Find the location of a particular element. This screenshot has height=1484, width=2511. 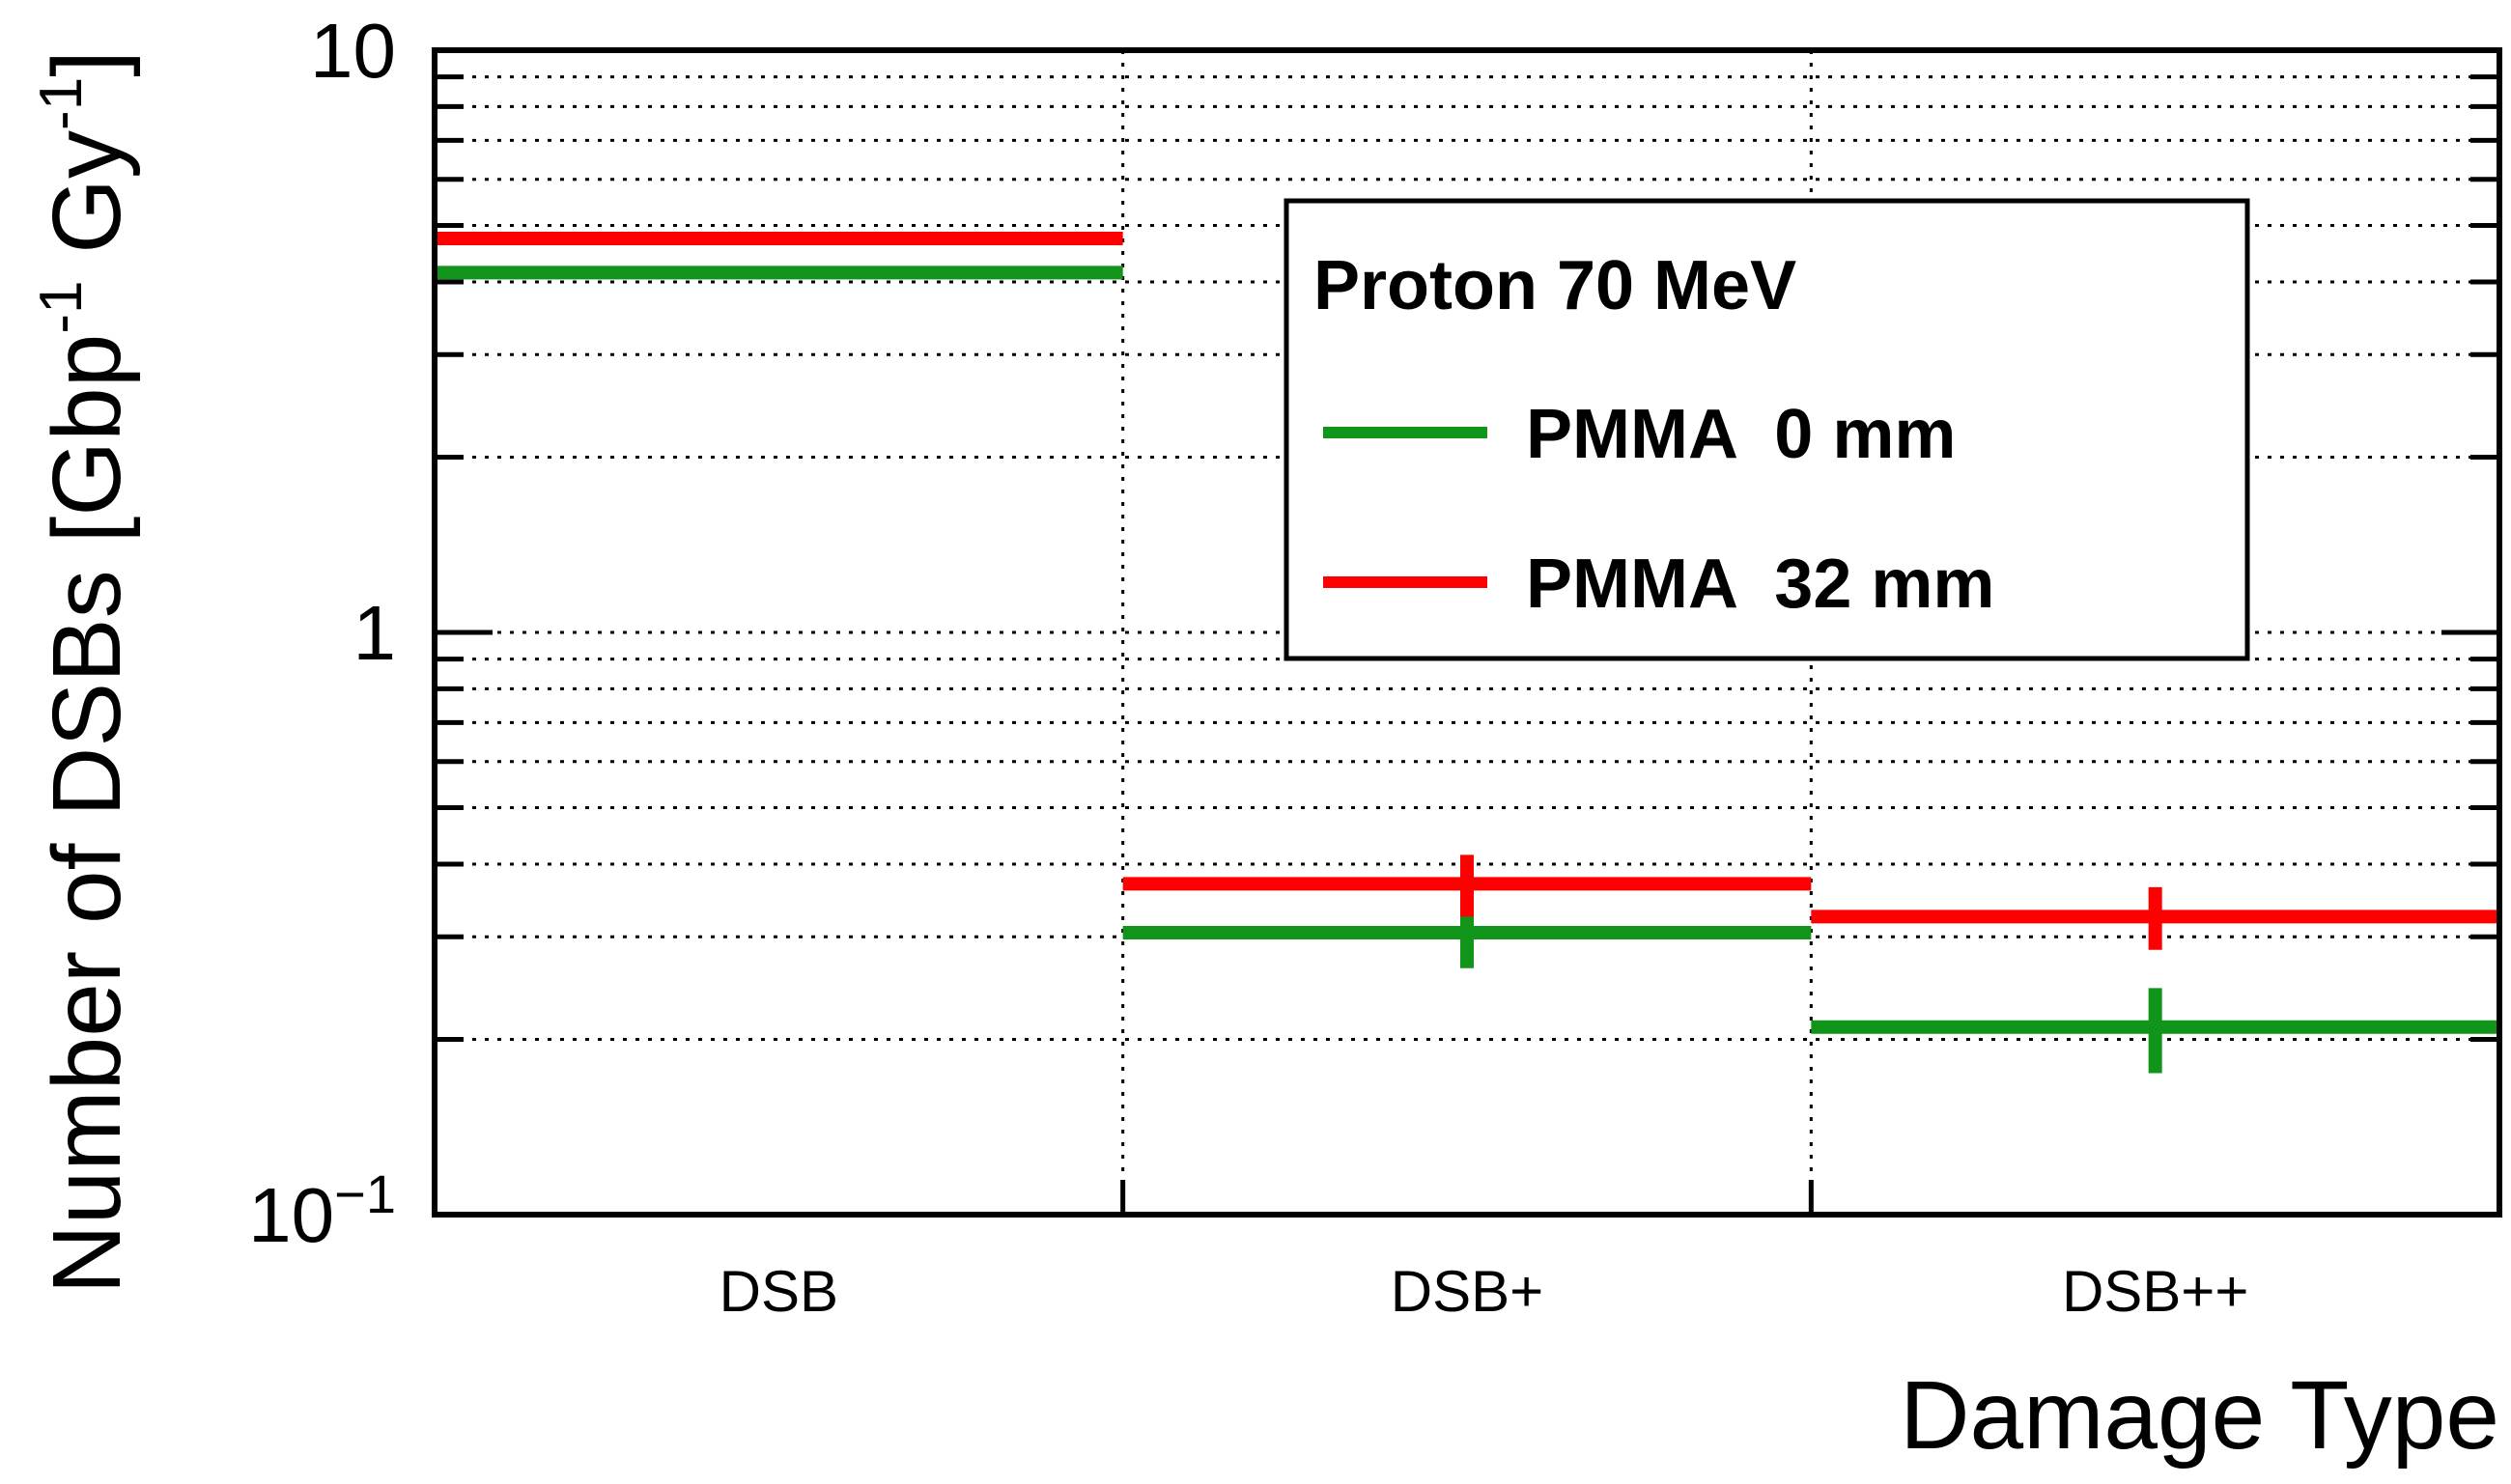

legend: Proton 70 MeV PMMA 0 mm PMMA 32 mm is located at coordinates (1767, 430).